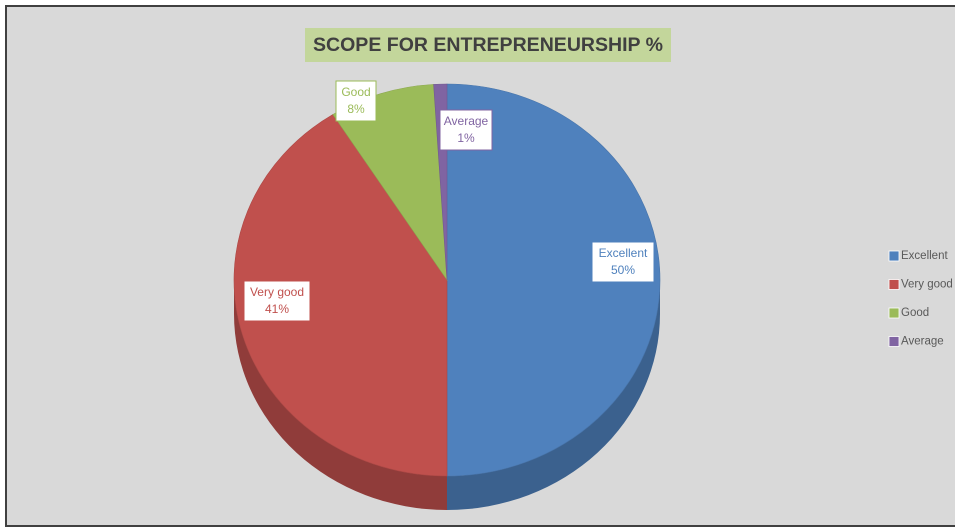 Image resolution: width=955 pixels, height=531 pixels. I want to click on legend-label: Excellent, so click(924, 256).